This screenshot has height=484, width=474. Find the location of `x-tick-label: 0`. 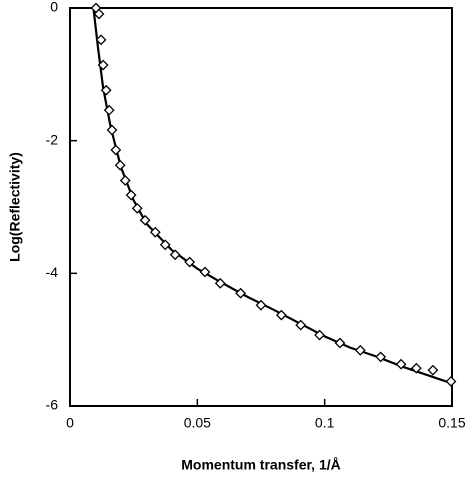

x-tick-label: 0 is located at coordinates (70, 423).